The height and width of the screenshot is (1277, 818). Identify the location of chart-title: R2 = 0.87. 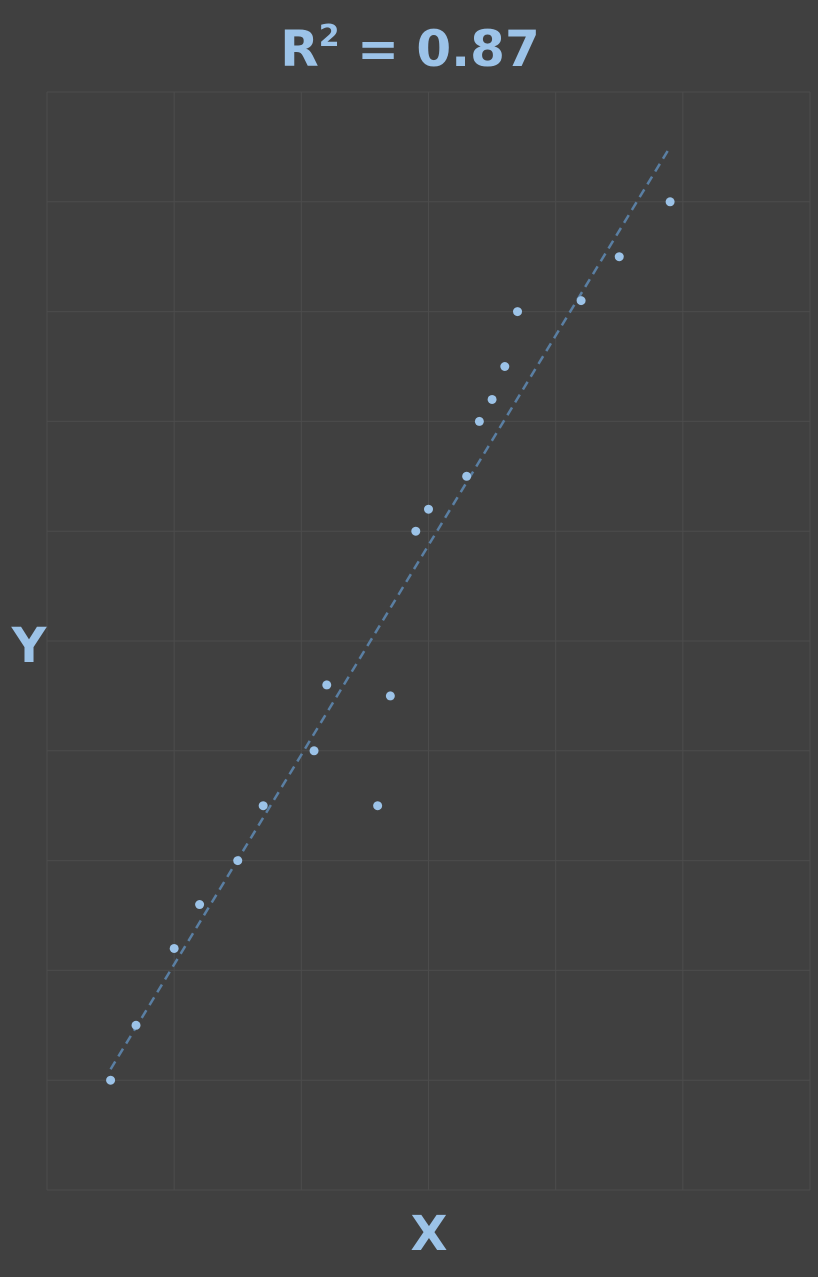
(409, 48).